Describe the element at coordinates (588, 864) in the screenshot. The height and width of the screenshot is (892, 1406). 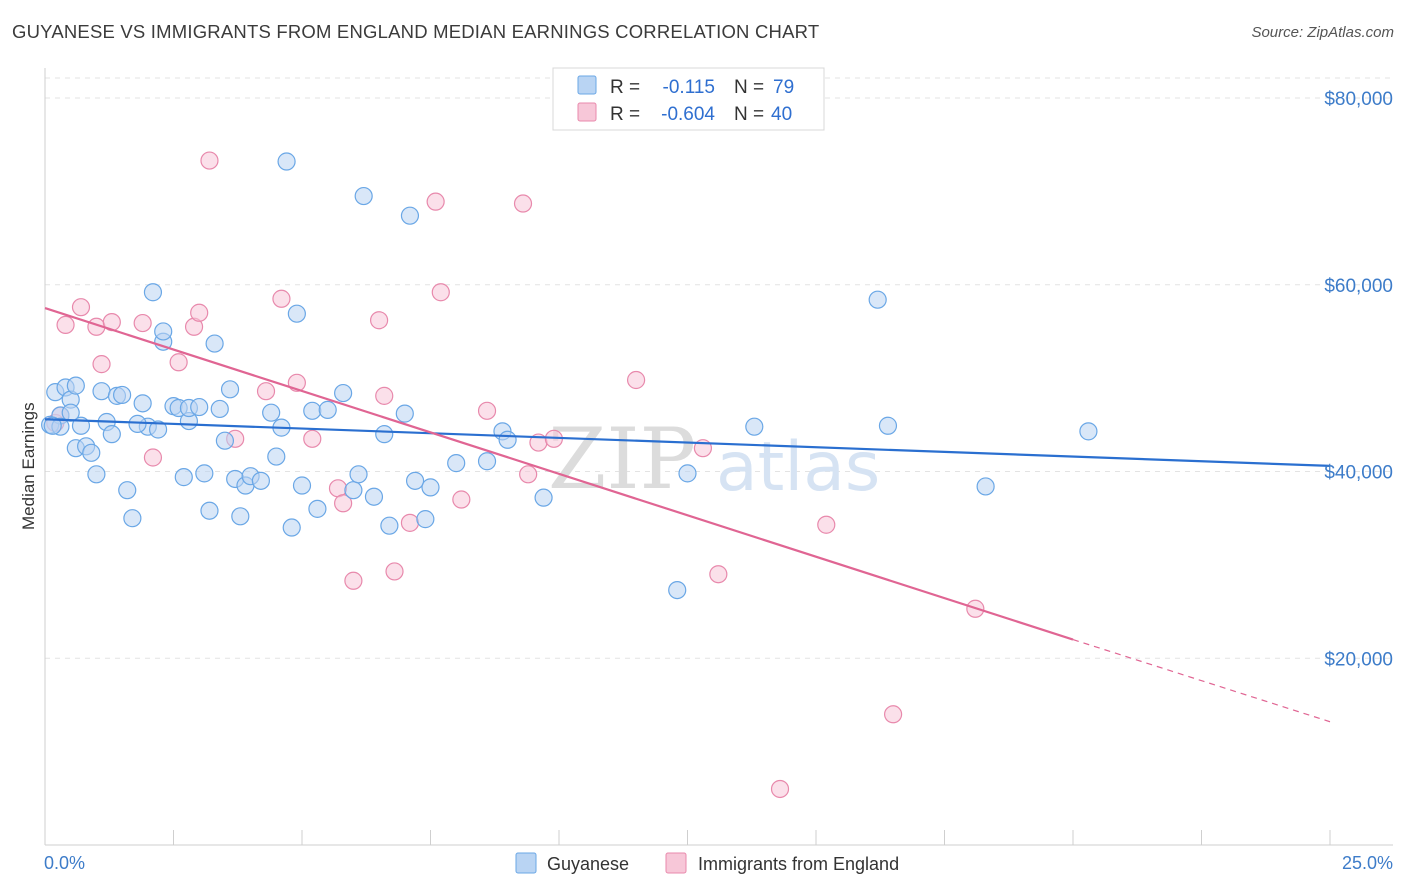
I see `bottom-legend-guyanese: Guyanese` at that location.